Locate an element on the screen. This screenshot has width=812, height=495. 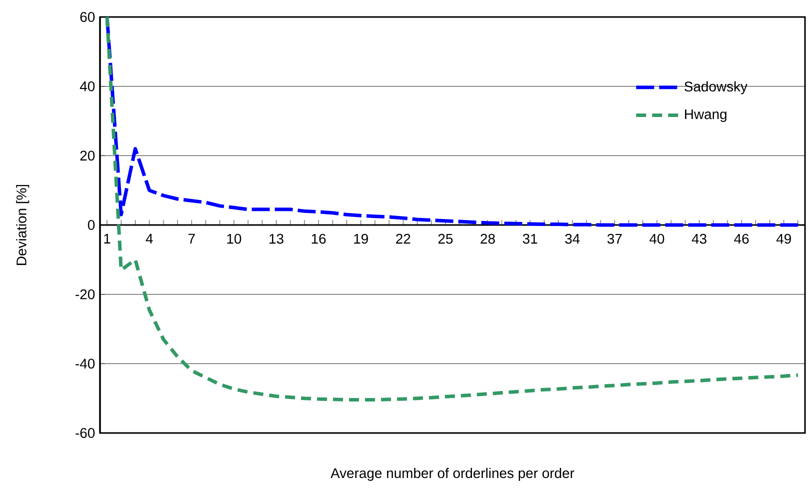
x-tick-label: 16 is located at coordinates (319, 239).